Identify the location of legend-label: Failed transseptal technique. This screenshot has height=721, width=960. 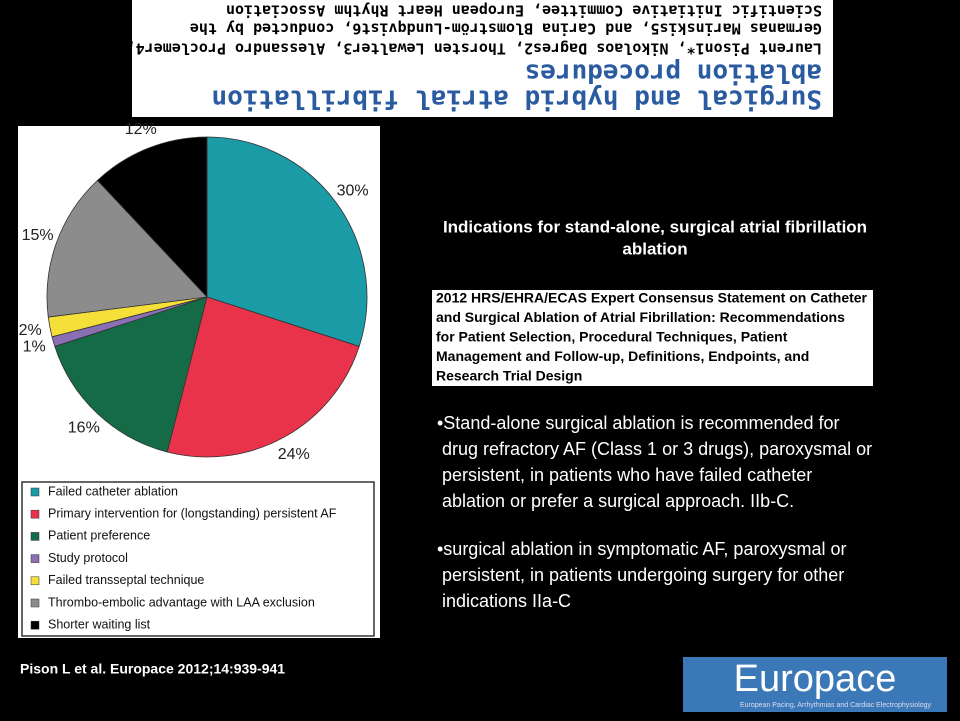
(126, 580).